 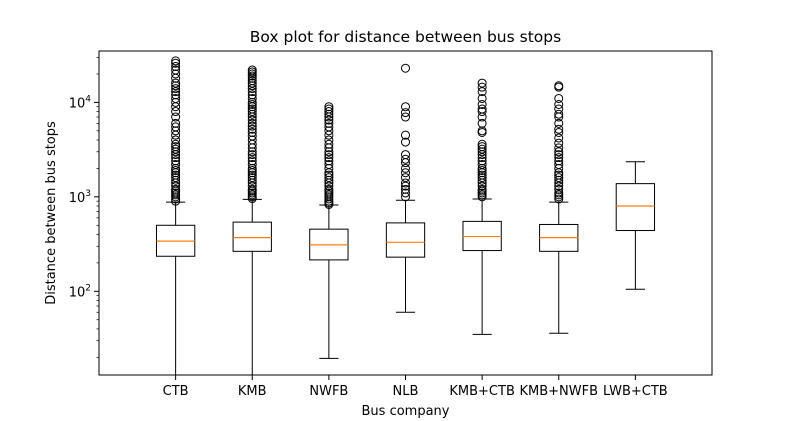 What do you see at coordinates (252, 391) in the screenshot?
I see `x-tick-label: KMB` at bounding box center [252, 391].